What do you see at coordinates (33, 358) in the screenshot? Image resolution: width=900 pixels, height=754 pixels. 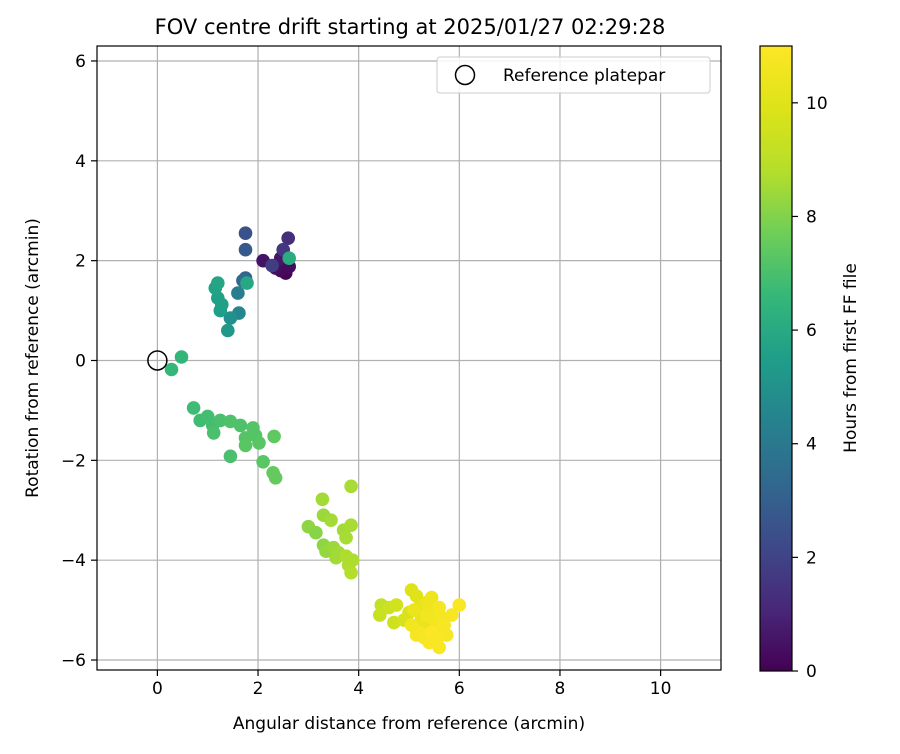 I see `y-axis-label: Rotation from reference (arcmin)` at bounding box center [33, 358].